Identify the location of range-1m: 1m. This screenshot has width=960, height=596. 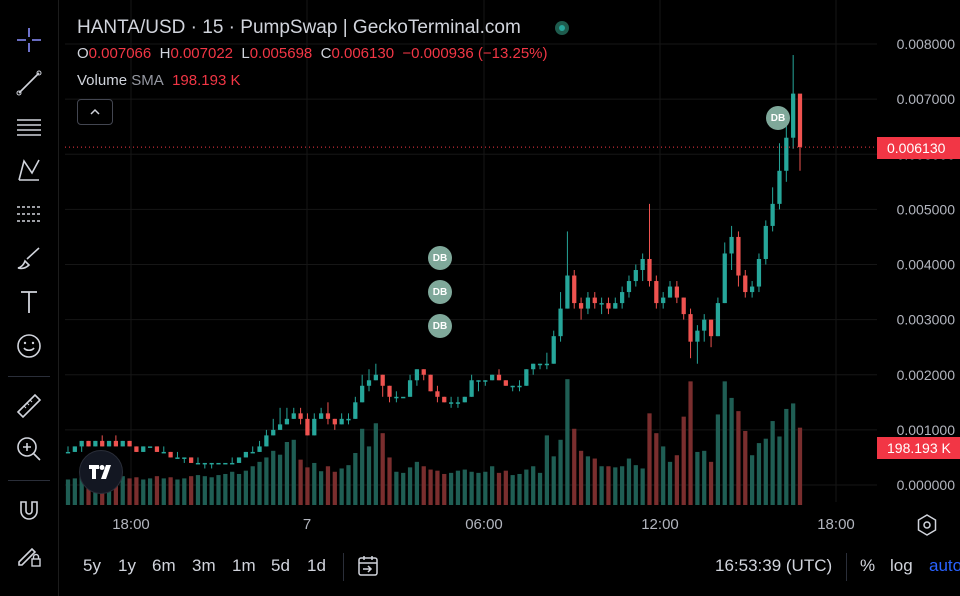
(244, 565).